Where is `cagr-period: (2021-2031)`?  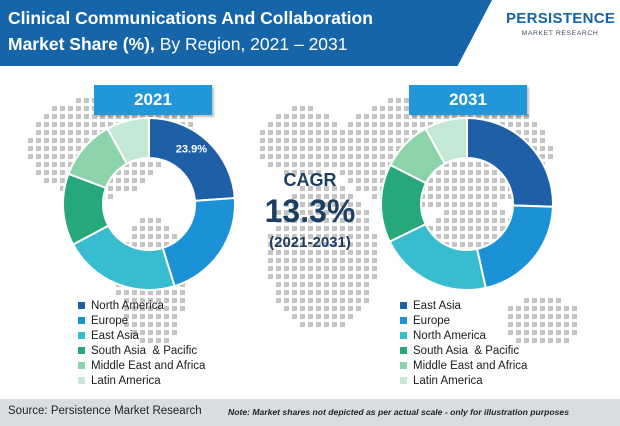
cagr-period: (2021-2031) is located at coordinates (310, 242).